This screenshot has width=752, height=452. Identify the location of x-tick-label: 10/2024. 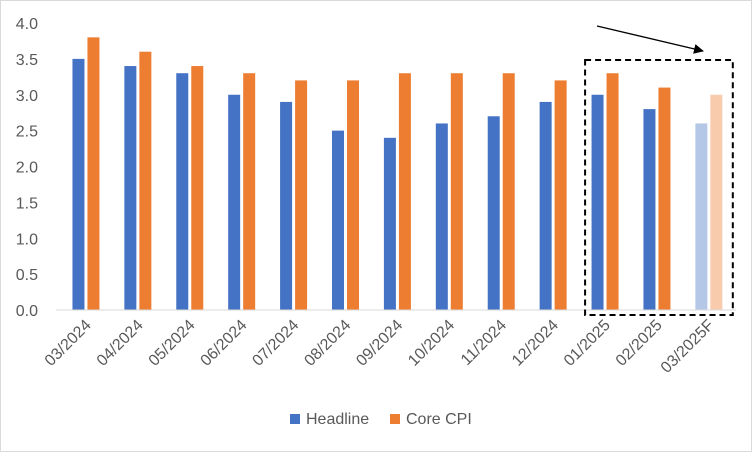
(431, 343).